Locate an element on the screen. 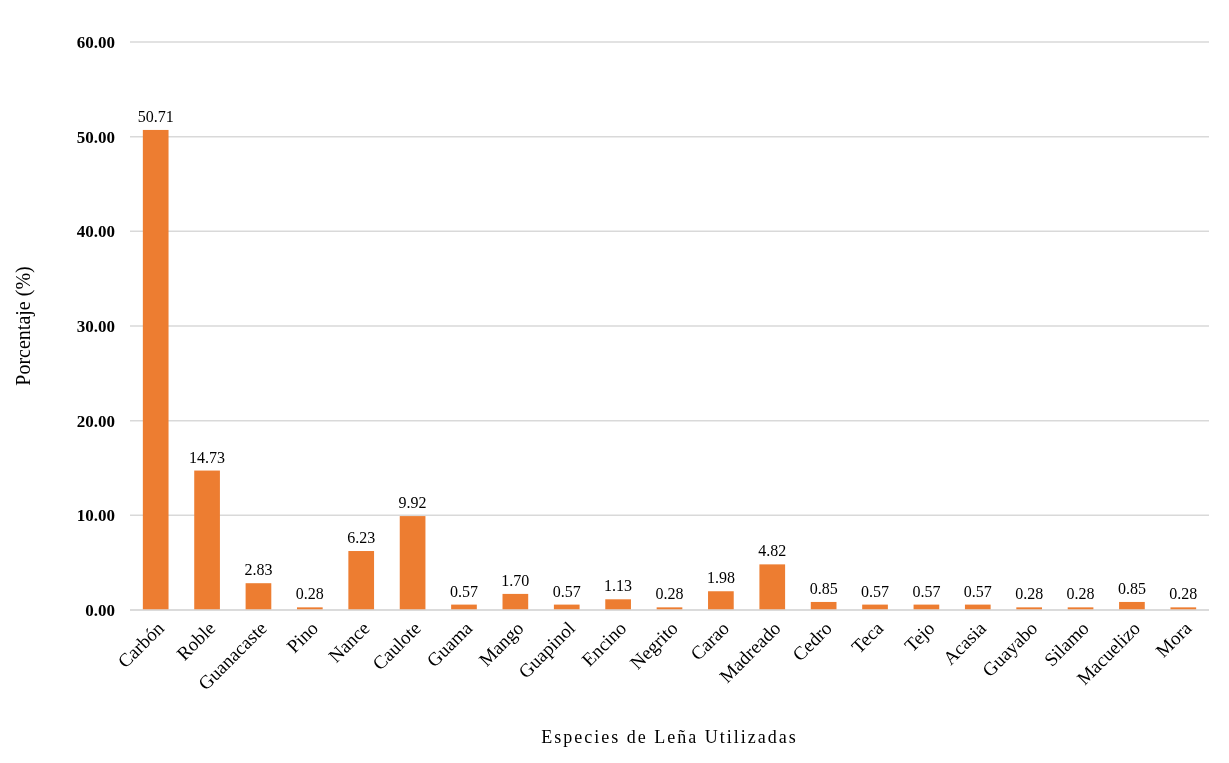 The image size is (1229, 763). y-tick-label: 20.00 is located at coordinates (95, 421).